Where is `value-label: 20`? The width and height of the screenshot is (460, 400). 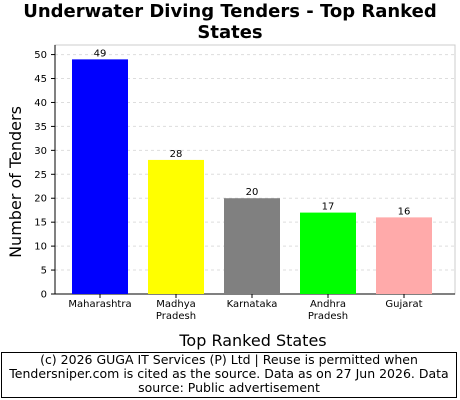
value-label: 20 is located at coordinates (252, 192).